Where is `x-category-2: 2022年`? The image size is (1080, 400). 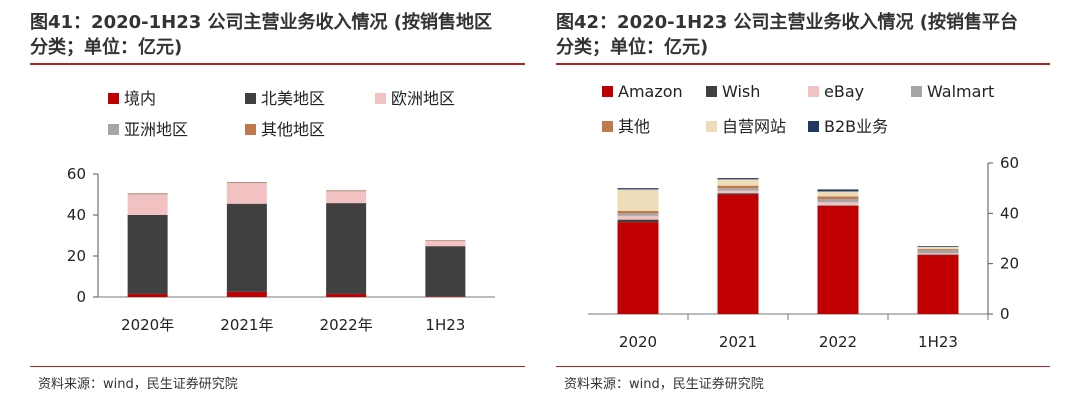 x-category-2: 2022年 is located at coordinates (346, 325).